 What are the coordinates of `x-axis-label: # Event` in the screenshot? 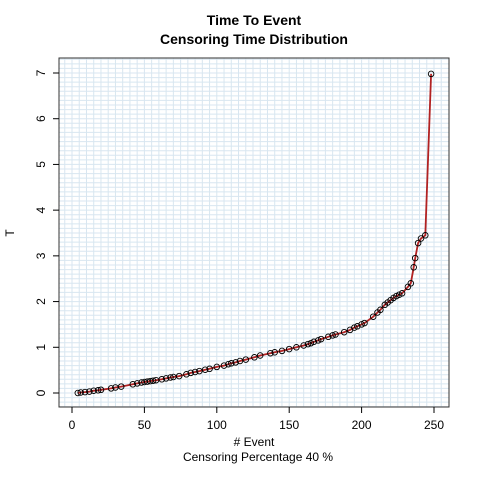 It's located at (254, 442).